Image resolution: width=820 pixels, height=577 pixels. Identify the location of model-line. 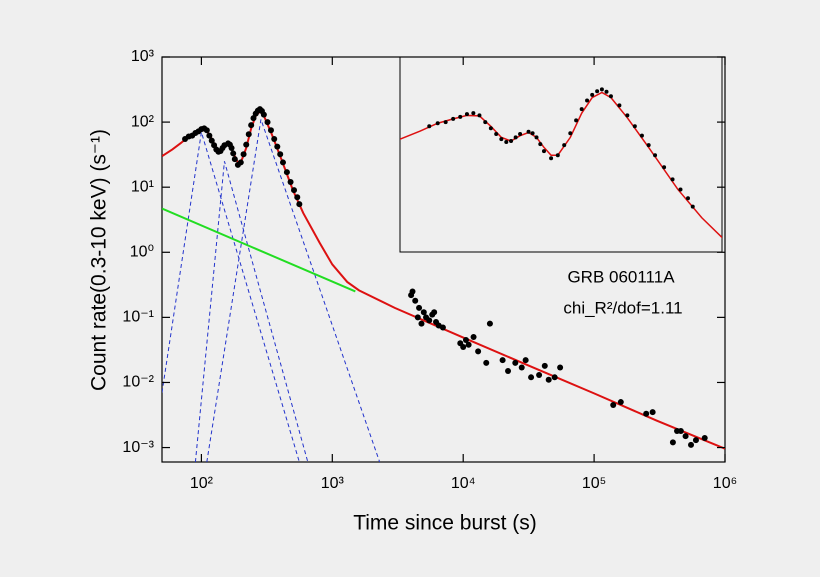
(259, 250).